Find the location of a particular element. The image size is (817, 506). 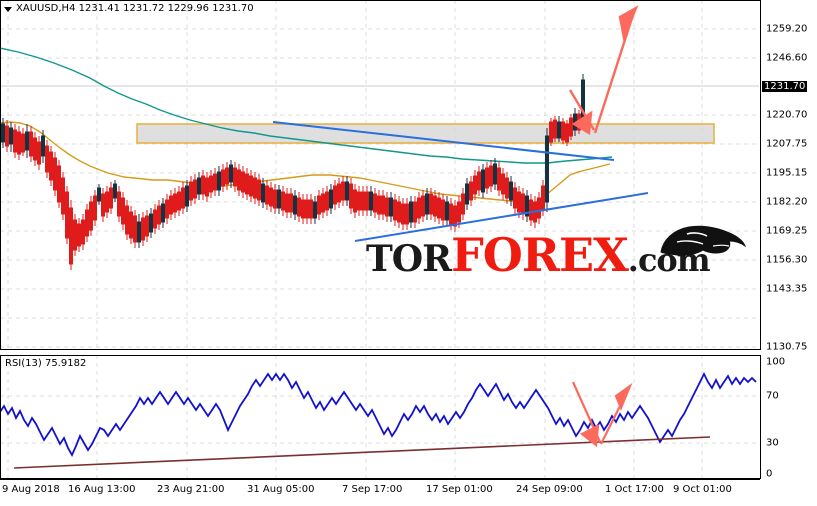

time-tick-3: 31 Aug 05:00 is located at coordinates (281, 489).